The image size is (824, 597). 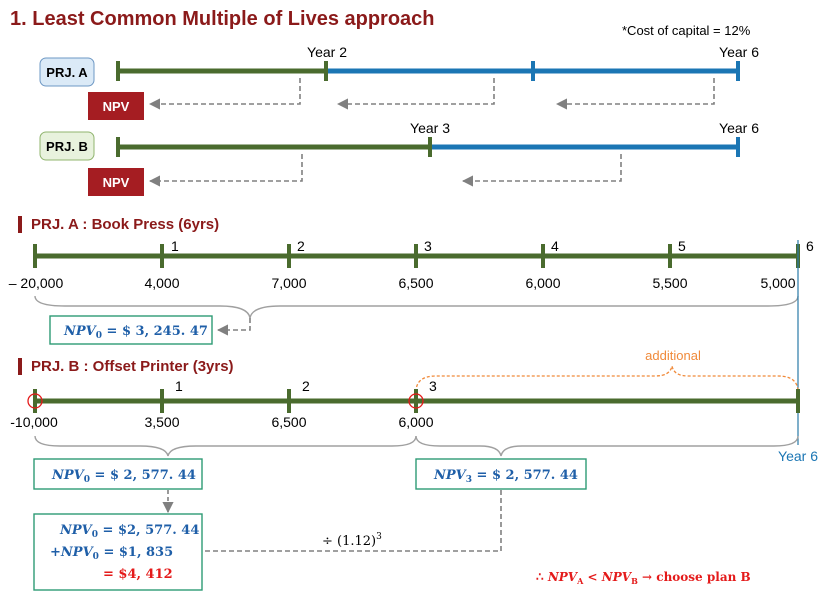 I want to click on prj-a-npv-box-result, so click(x=131, y=330).